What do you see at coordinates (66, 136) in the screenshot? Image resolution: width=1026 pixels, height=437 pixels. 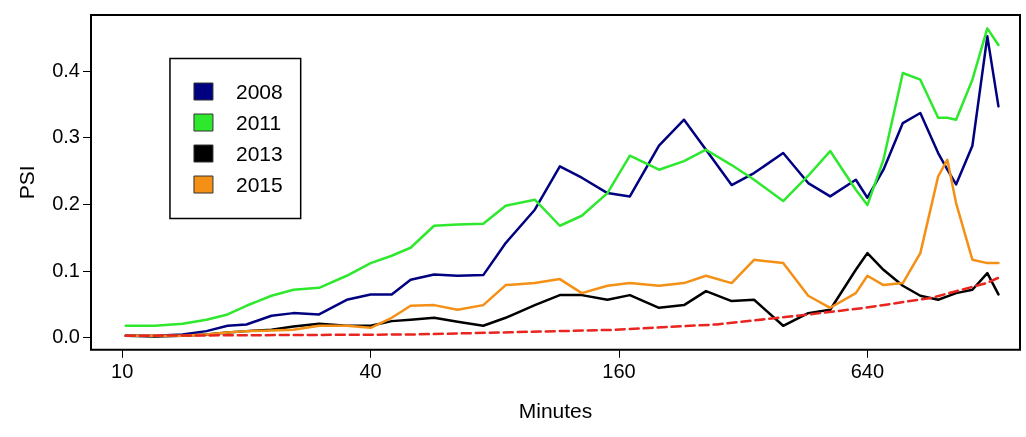 I see `y-tick-label: 0.3` at bounding box center [66, 136].